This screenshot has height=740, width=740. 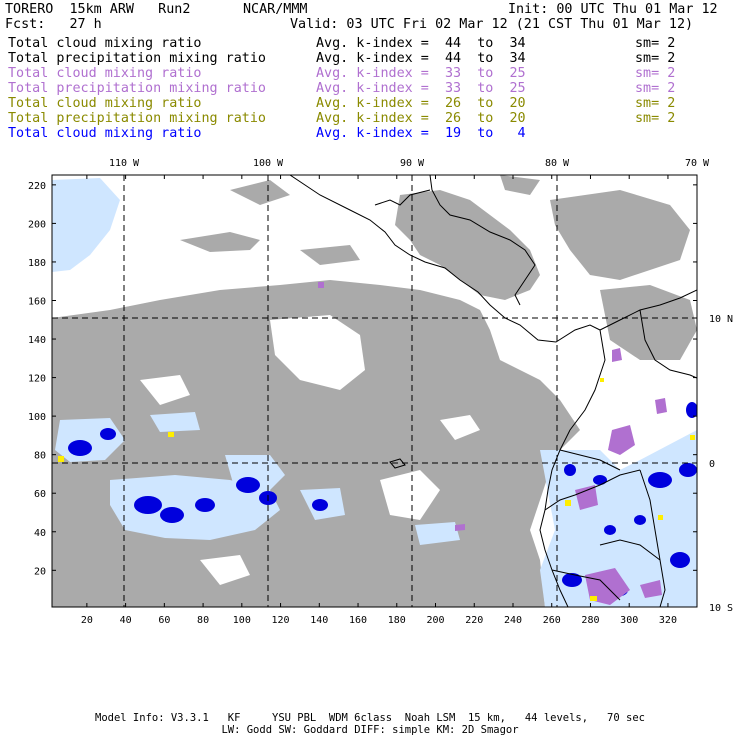 I want to click on left-tick-label: 140, so click(x=37, y=340).